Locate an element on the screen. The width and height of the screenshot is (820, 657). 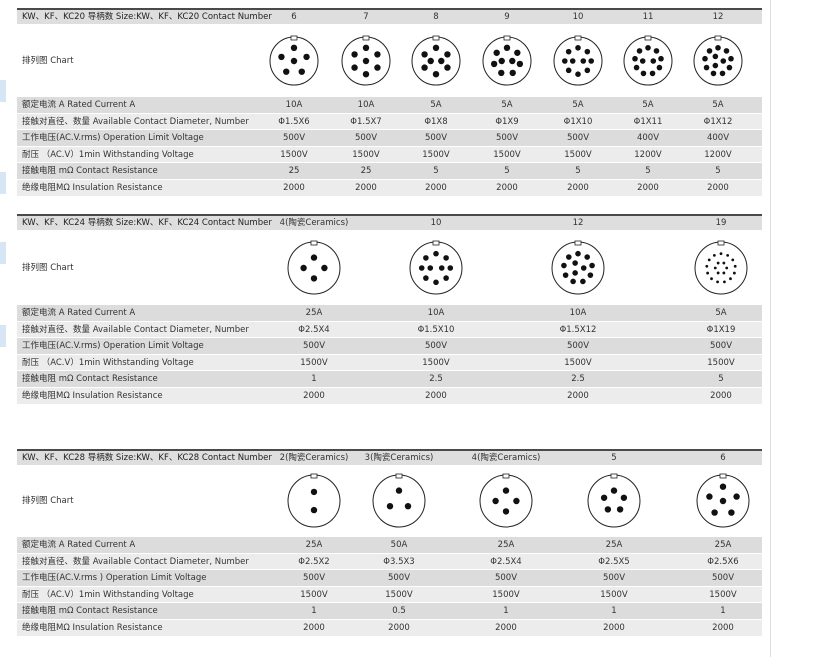
cell-value: 1200V is located at coordinates (718, 154).